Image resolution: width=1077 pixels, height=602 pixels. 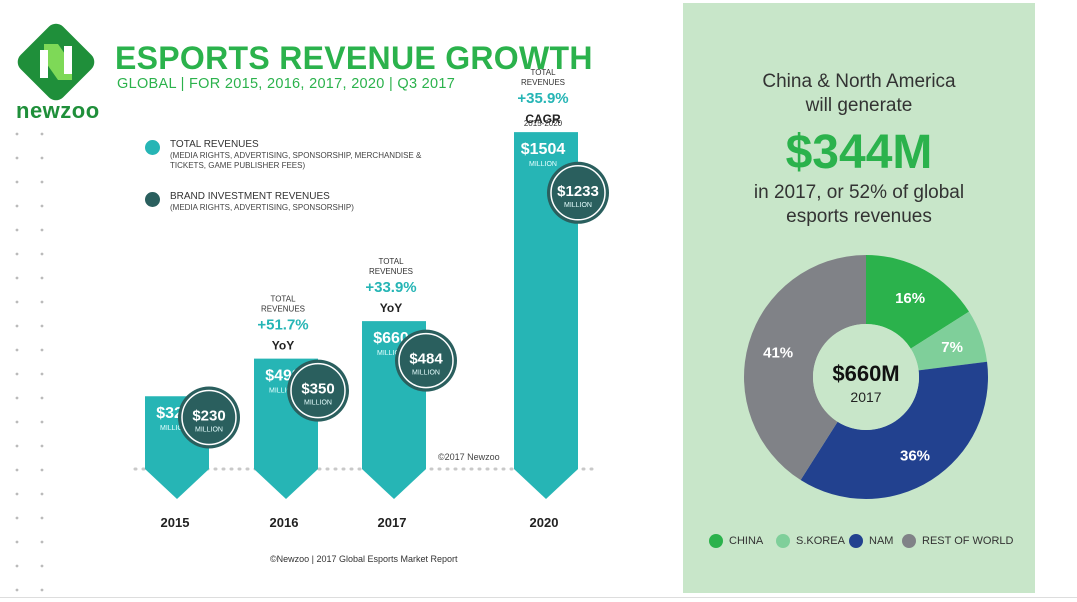 What do you see at coordinates (392, 522) in the screenshot?
I see `x-axis-label: 2017` at bounding box center [392, 522].